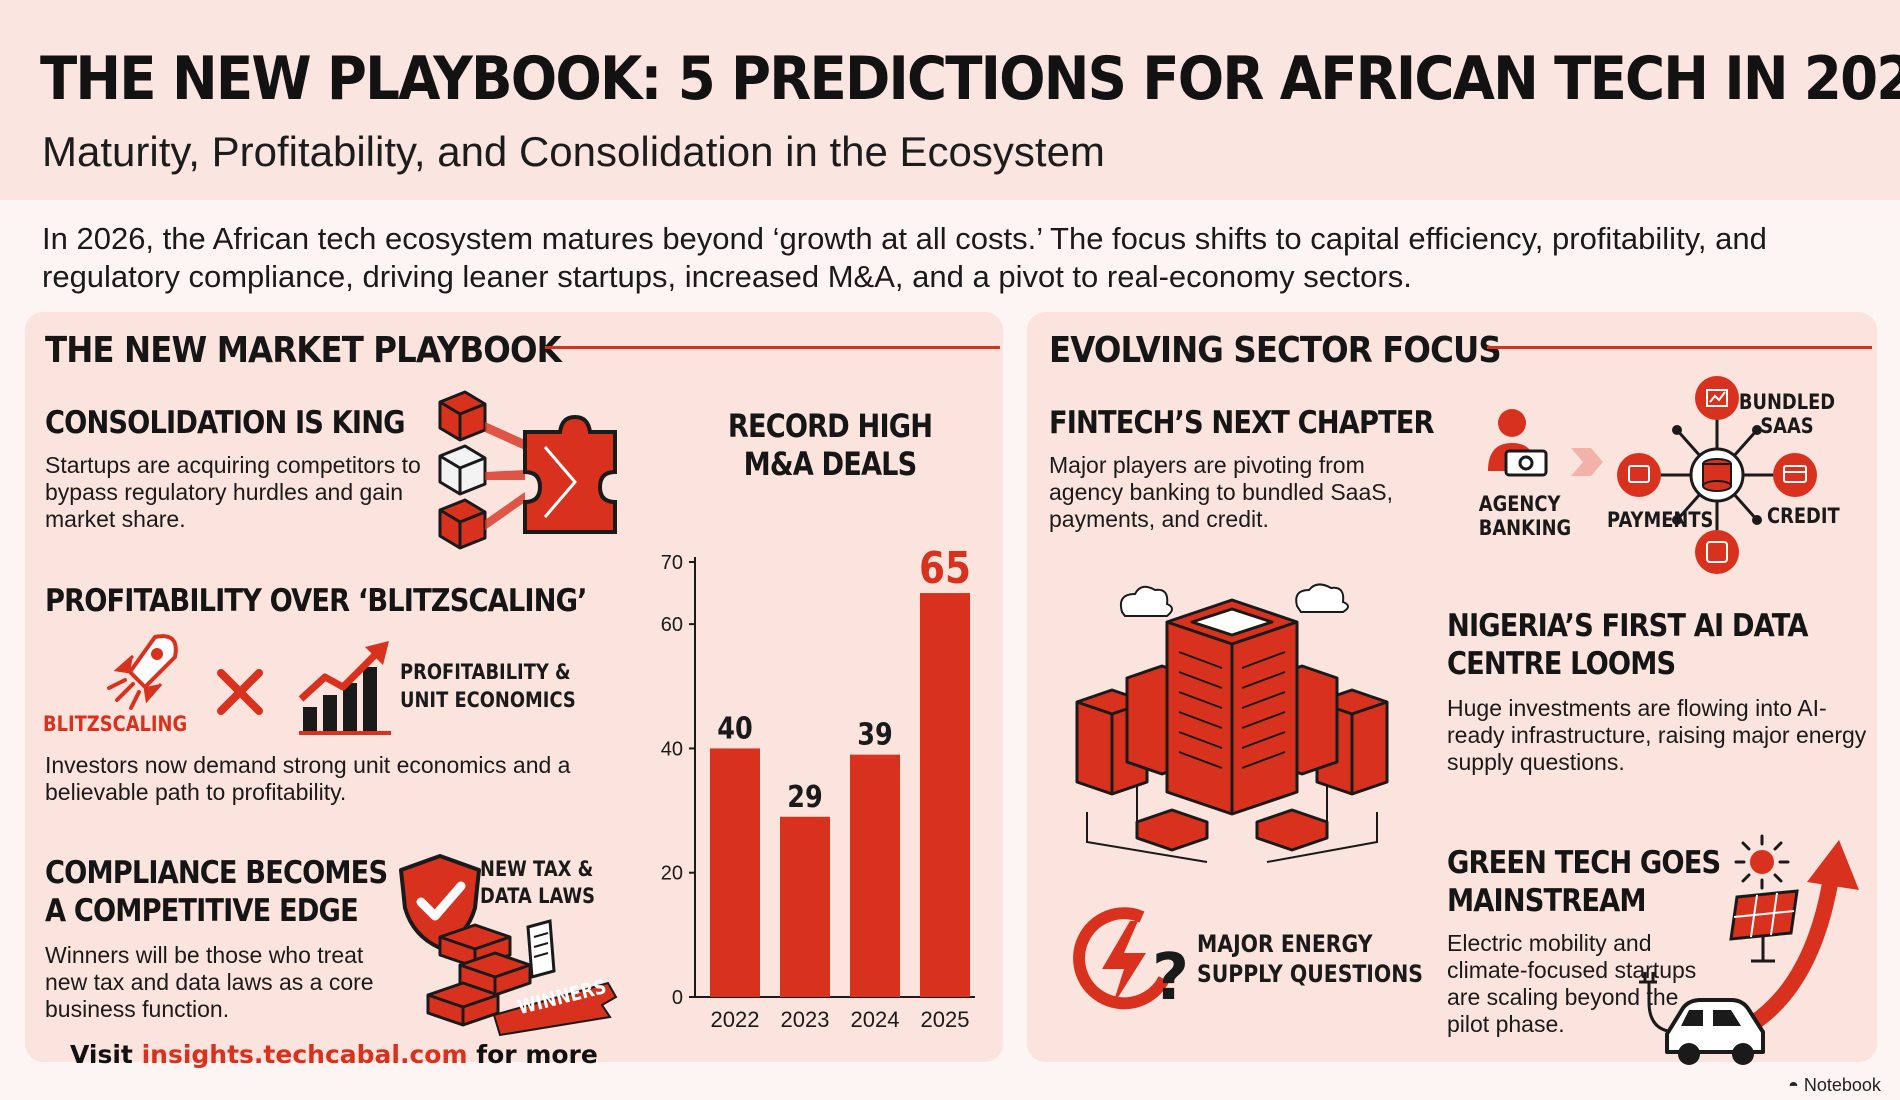 The image size is (1900, 1100). I want to click on greentech-heading-2: MAINSTREAM, so click(1546, 901).